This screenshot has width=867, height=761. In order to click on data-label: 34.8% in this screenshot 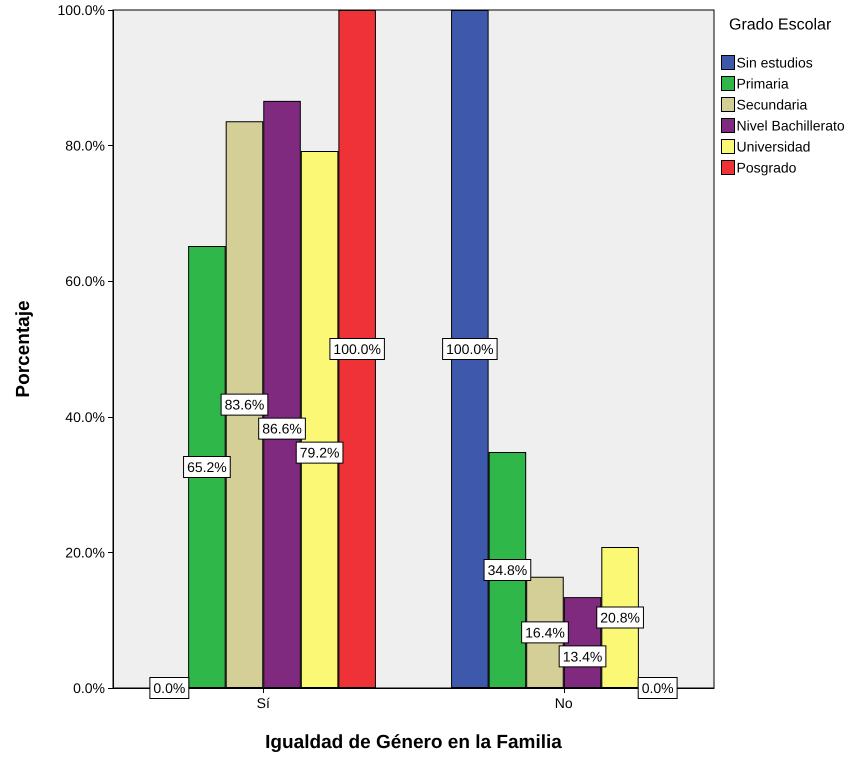, I will do `click(508, 570)`.